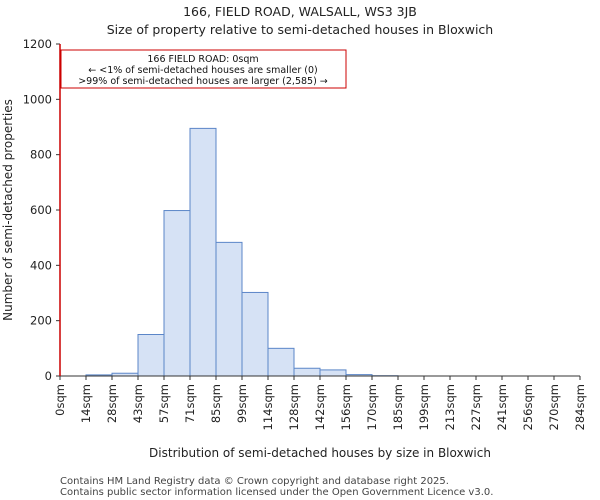 This screenshot has width=600, height=500. I want to click on x-tick-label-17: 241sqm, so click(502, 407).